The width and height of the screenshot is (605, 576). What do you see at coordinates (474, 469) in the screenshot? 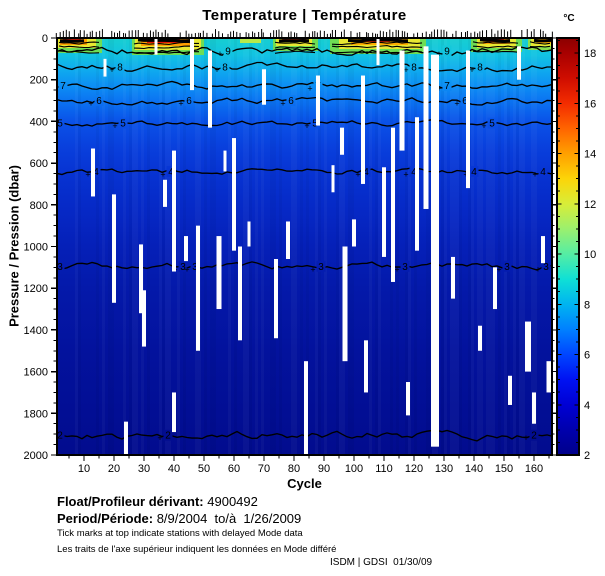
I see `svg-text: 140` at bounding box center [474, 469].